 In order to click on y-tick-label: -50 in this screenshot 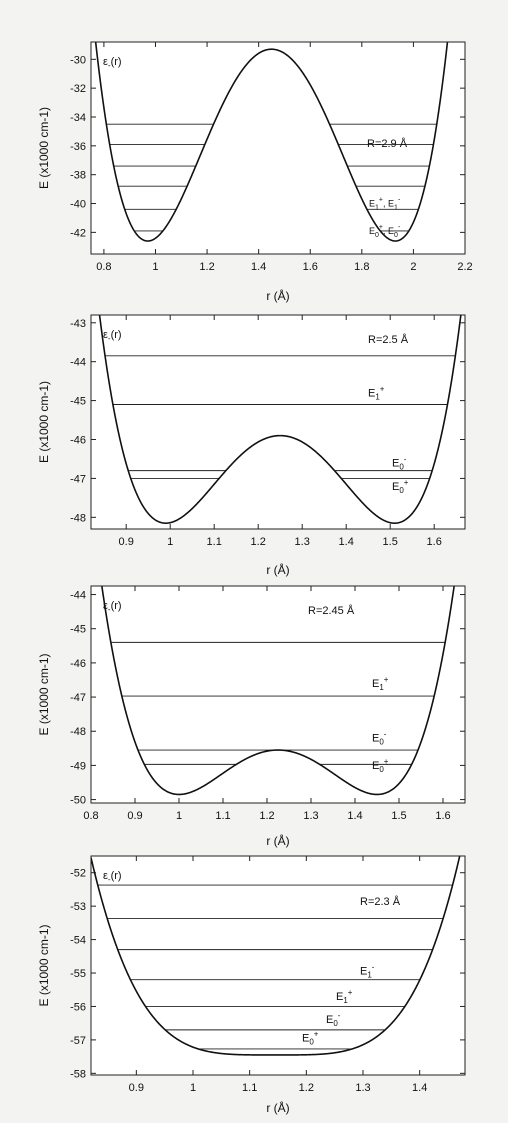, I will do `click(78, 801)`.